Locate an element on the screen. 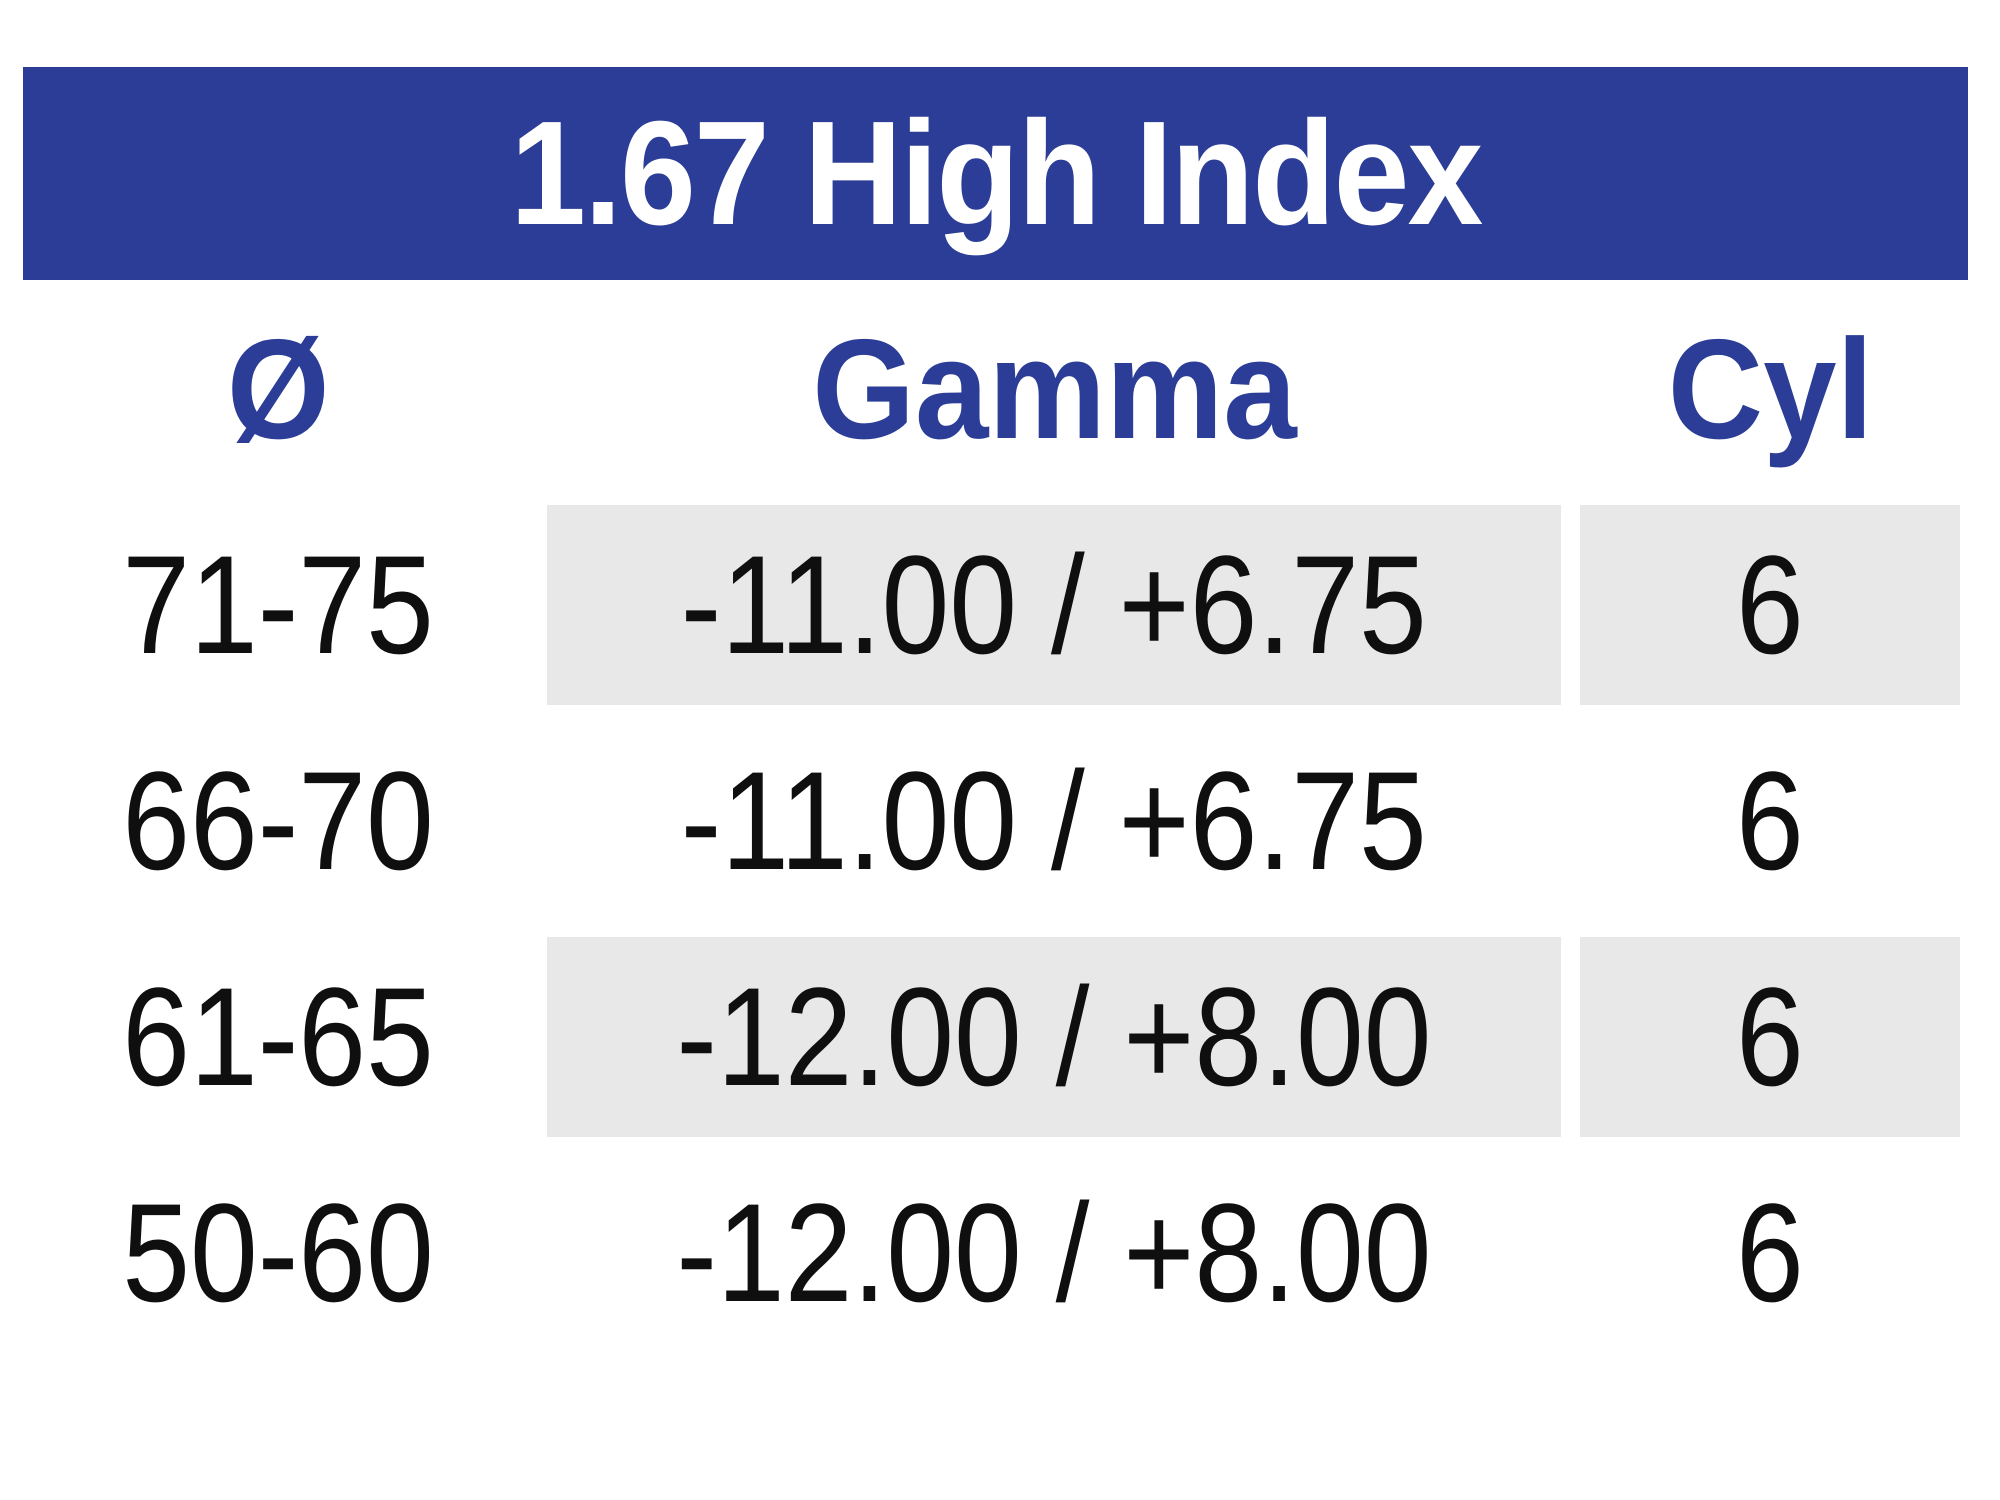  table-row: 50-60 -12.00 / +8.00 6 is located at coordinates (1000, 1253).